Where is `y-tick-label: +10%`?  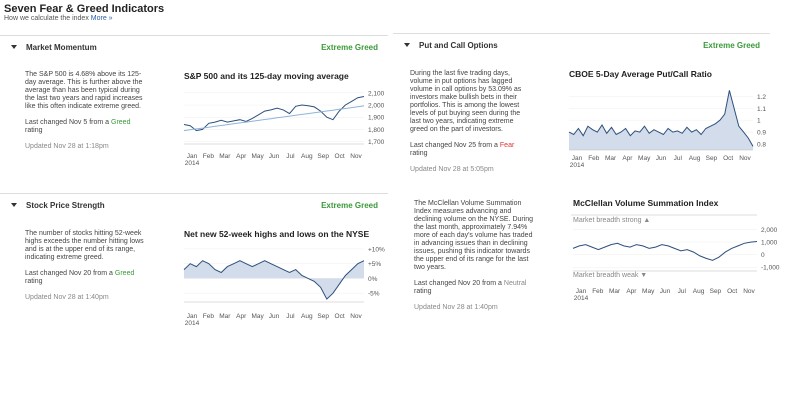
y-tick-label: +10% is located at coordinates (376, 249).